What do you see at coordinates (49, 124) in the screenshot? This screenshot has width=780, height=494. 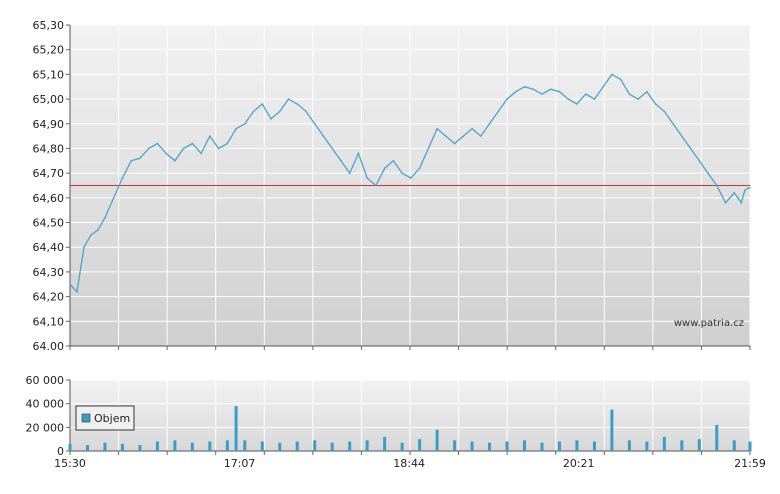 I see `price-y-tick-label: 64,90` at bounding box center [49, 124].